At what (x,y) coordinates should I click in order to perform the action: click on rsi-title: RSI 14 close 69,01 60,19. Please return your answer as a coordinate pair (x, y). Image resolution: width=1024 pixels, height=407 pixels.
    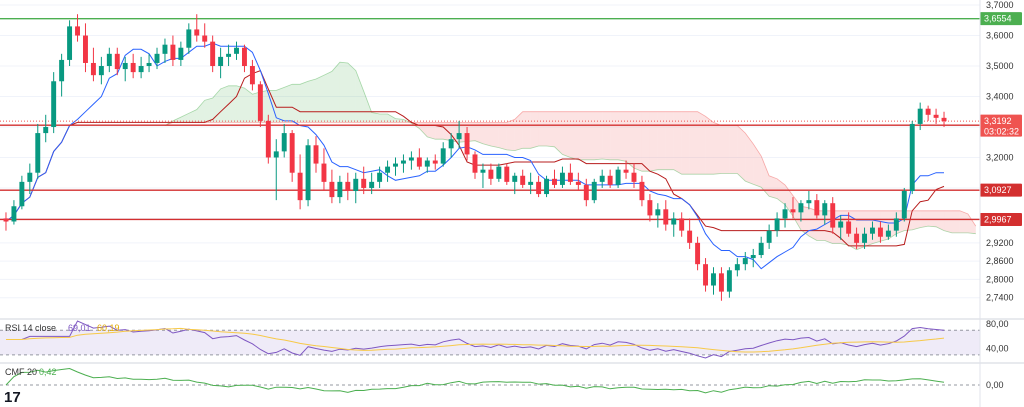
    Looking at the image, I should click on (62, 328).